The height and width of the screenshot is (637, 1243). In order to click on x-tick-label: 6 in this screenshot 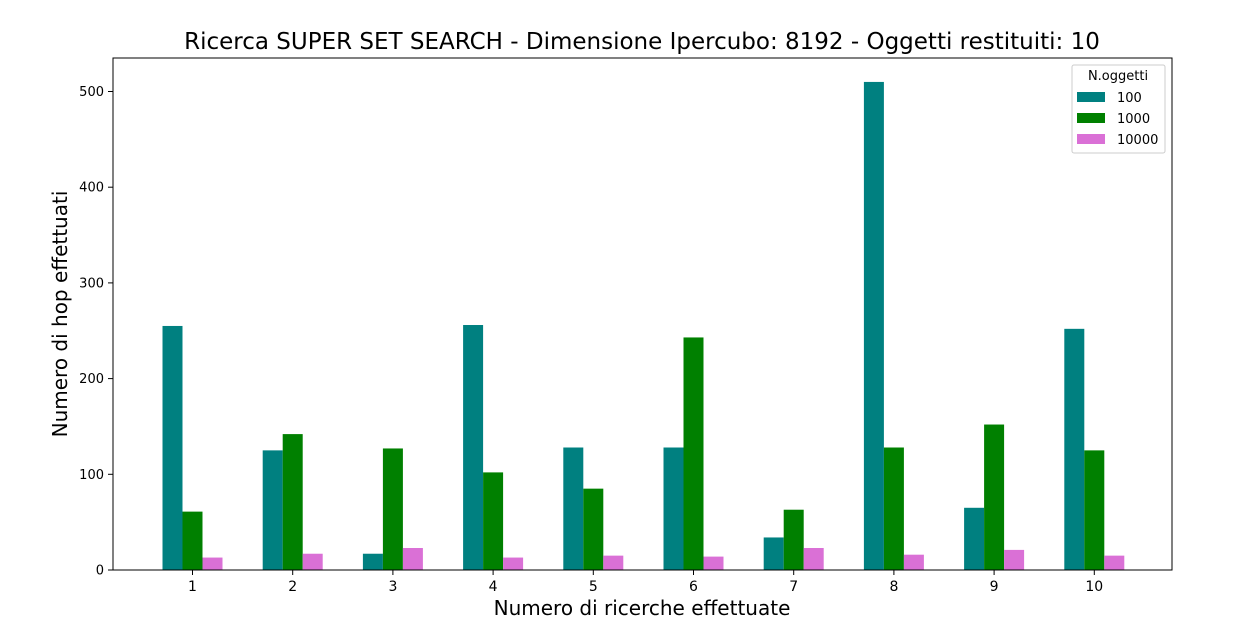, I will do `click(693, 587)`.